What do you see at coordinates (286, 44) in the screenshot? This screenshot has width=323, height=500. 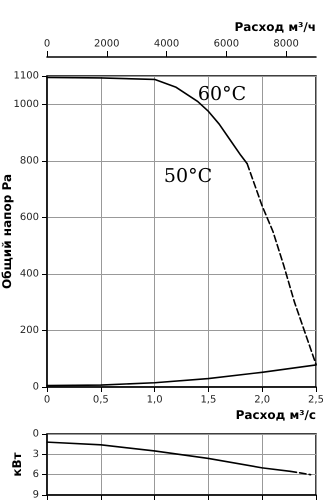 I see `x2-tick-label: 8000` at bounding box center [286, 44].